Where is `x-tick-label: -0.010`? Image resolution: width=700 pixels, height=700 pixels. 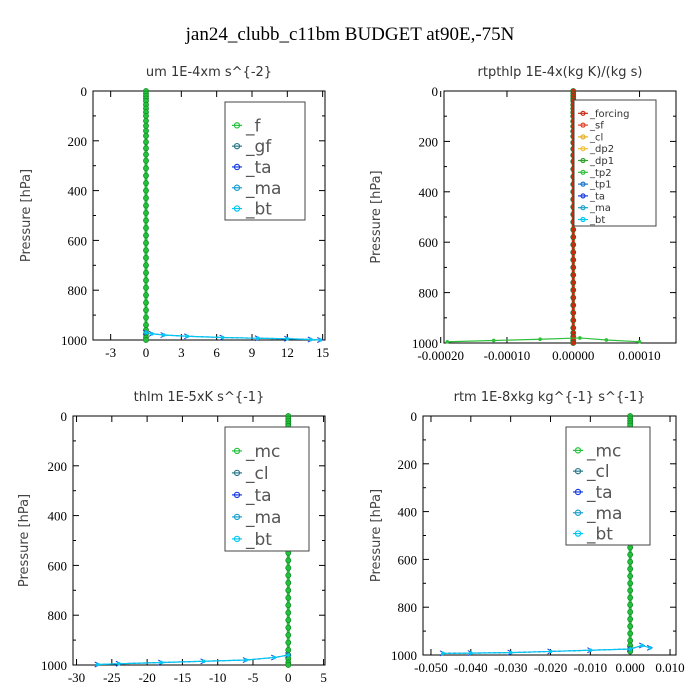 x-tick-label: -0.010 is located at coordinates (591, 667).